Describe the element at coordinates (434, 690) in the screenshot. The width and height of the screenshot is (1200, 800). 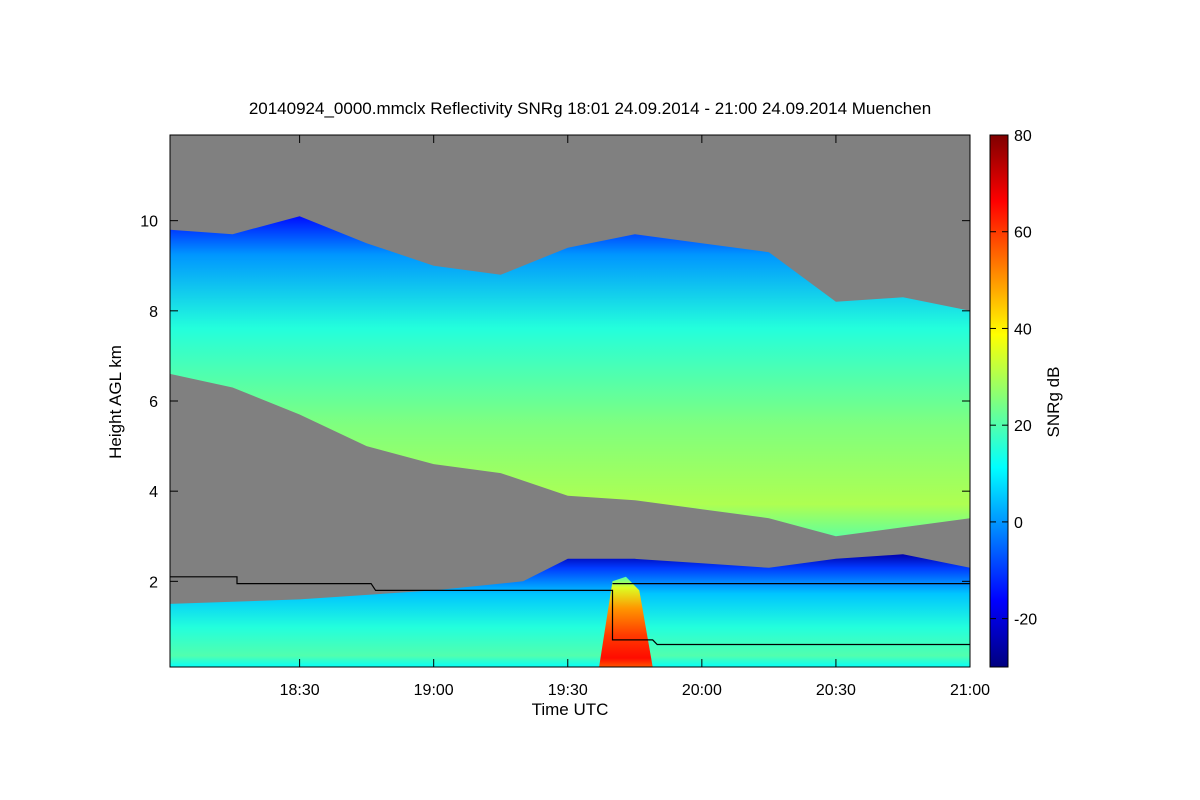
I see `x-tick-label: 19:00` at that location.